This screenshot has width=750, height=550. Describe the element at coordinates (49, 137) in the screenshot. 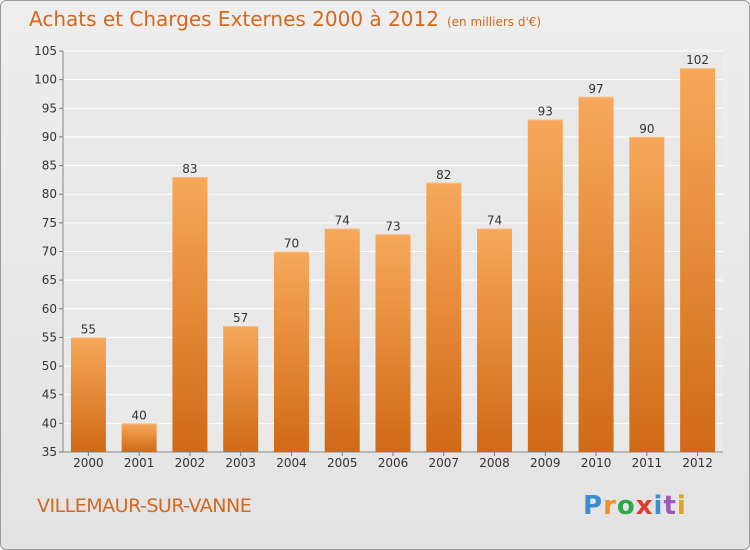

I see `y-tick-label: 90` at that location.